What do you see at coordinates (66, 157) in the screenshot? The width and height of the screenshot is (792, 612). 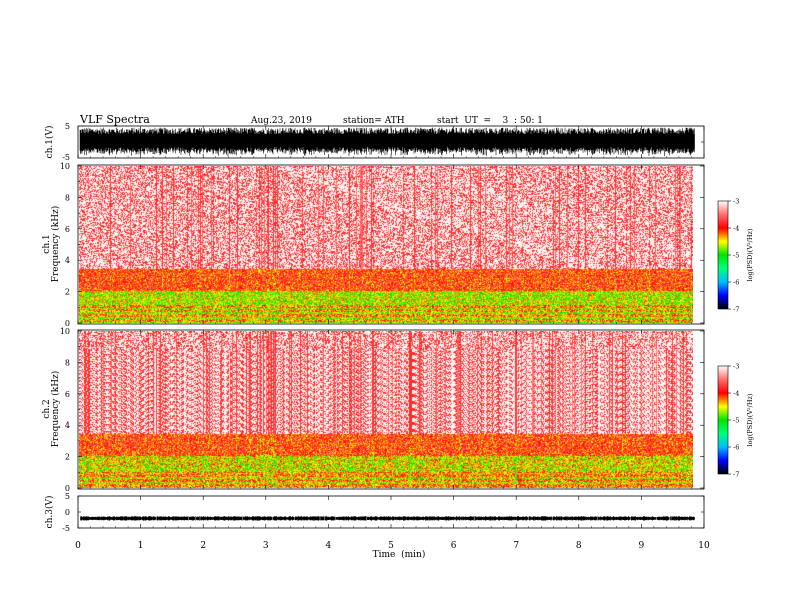 I see `ch1-ytick-bottom: -5` at bounding box center [66, 157].